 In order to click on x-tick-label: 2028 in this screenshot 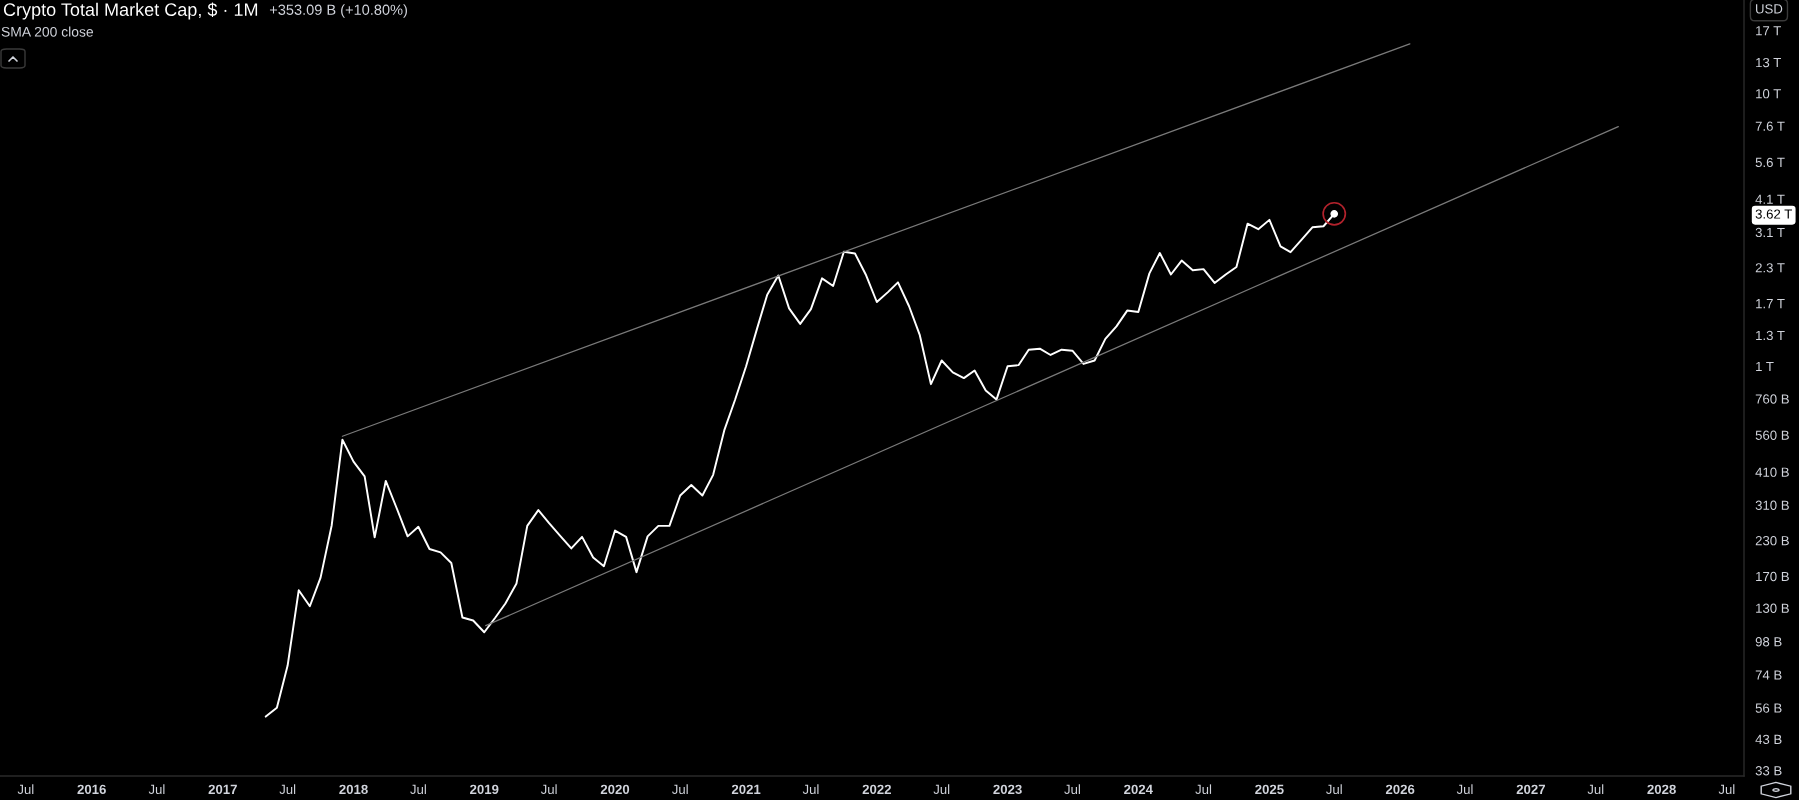, I will do `click(1661, 789)`.